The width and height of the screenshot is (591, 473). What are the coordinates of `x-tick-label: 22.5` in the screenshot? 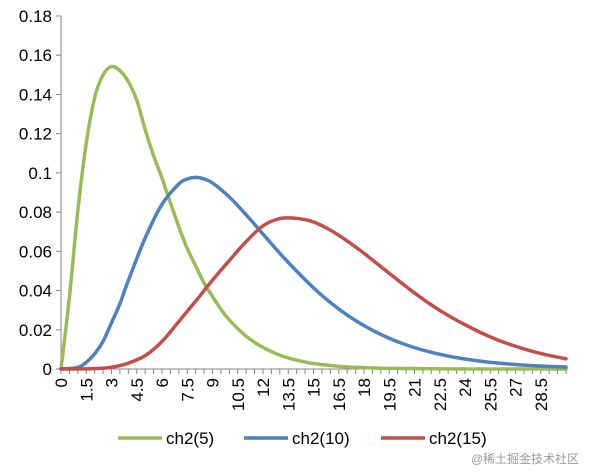 It's located at (440, 394).